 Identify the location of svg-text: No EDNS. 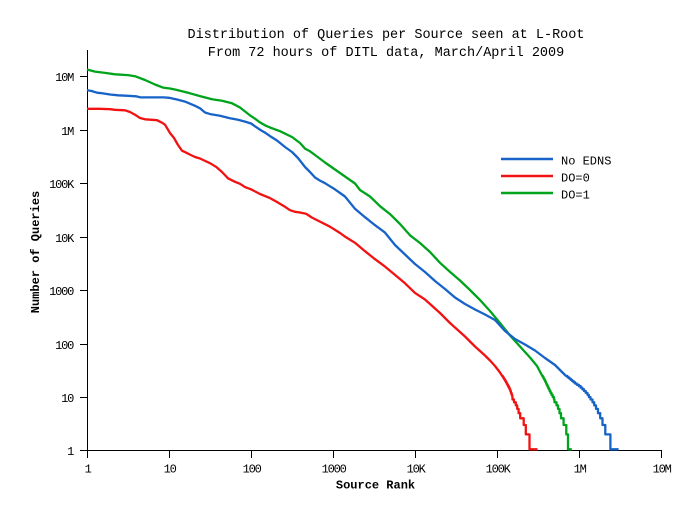
(586, 162).